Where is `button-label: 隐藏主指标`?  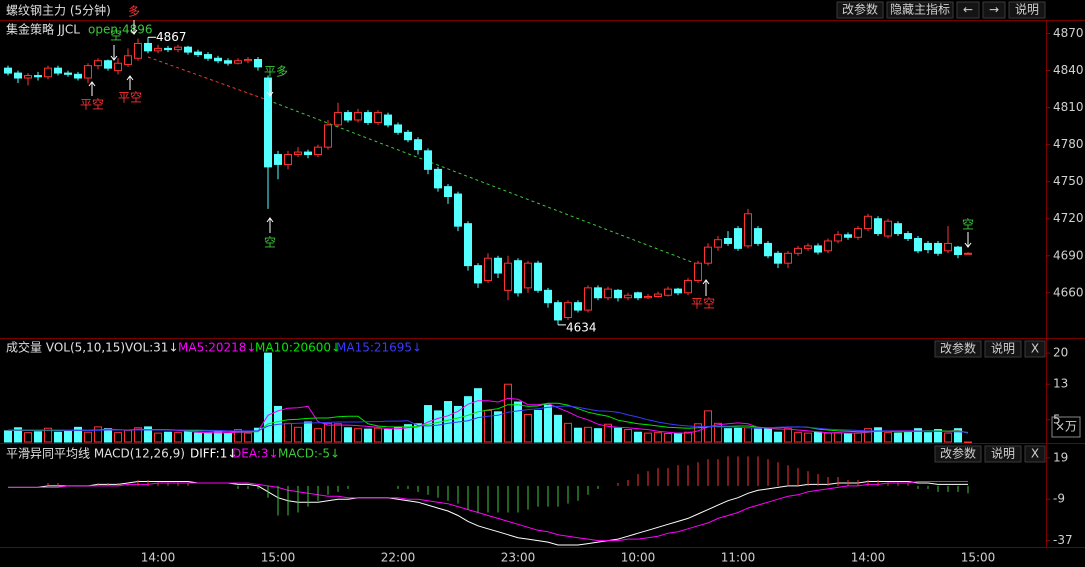 button-label: 隐藏主指标 is located at coordinates (920, 9).